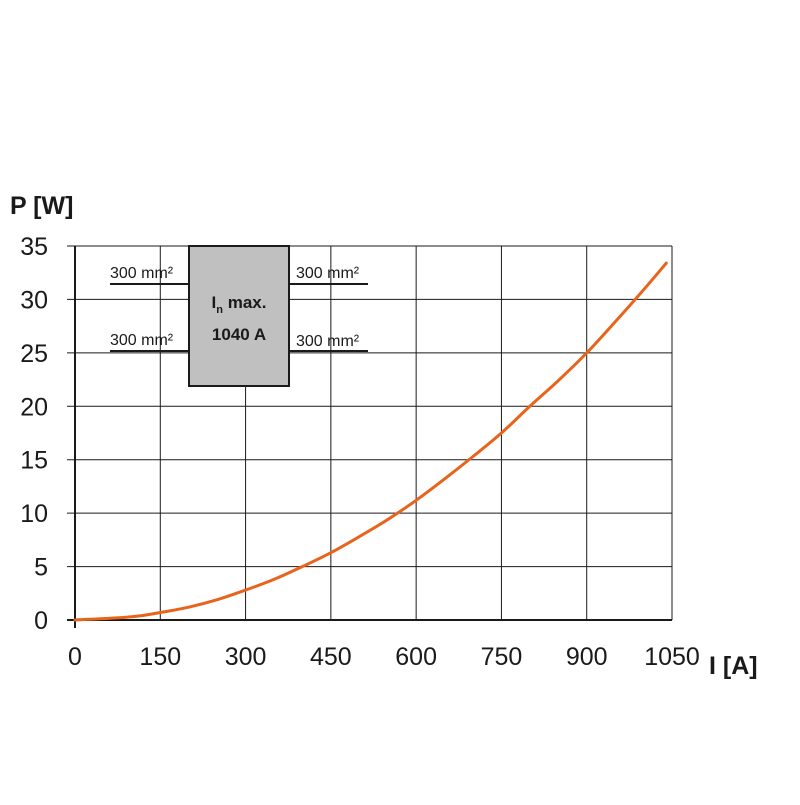 The height and width of the screenshot is (805, 800). What do you see at coordinates (41, 568) in the screenshot?
I see `y-tick-label: 5` at bounding box center [41, 568].